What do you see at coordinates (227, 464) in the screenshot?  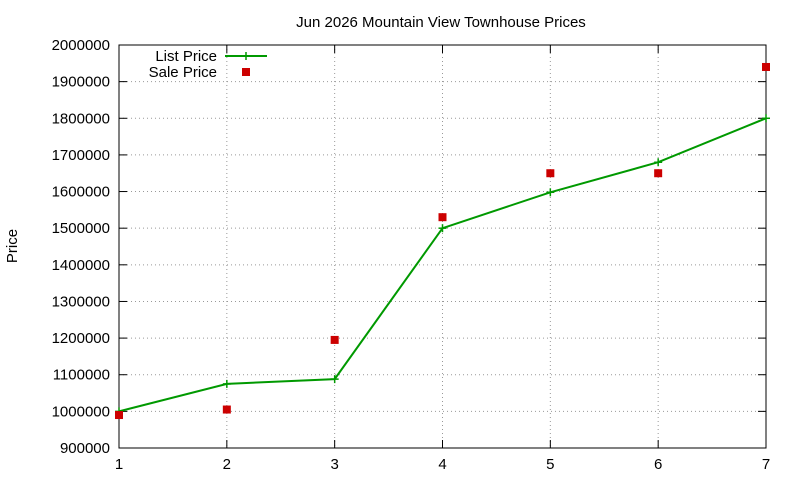 I see `x-tick-label: 2` at bounding box center [227, 464].